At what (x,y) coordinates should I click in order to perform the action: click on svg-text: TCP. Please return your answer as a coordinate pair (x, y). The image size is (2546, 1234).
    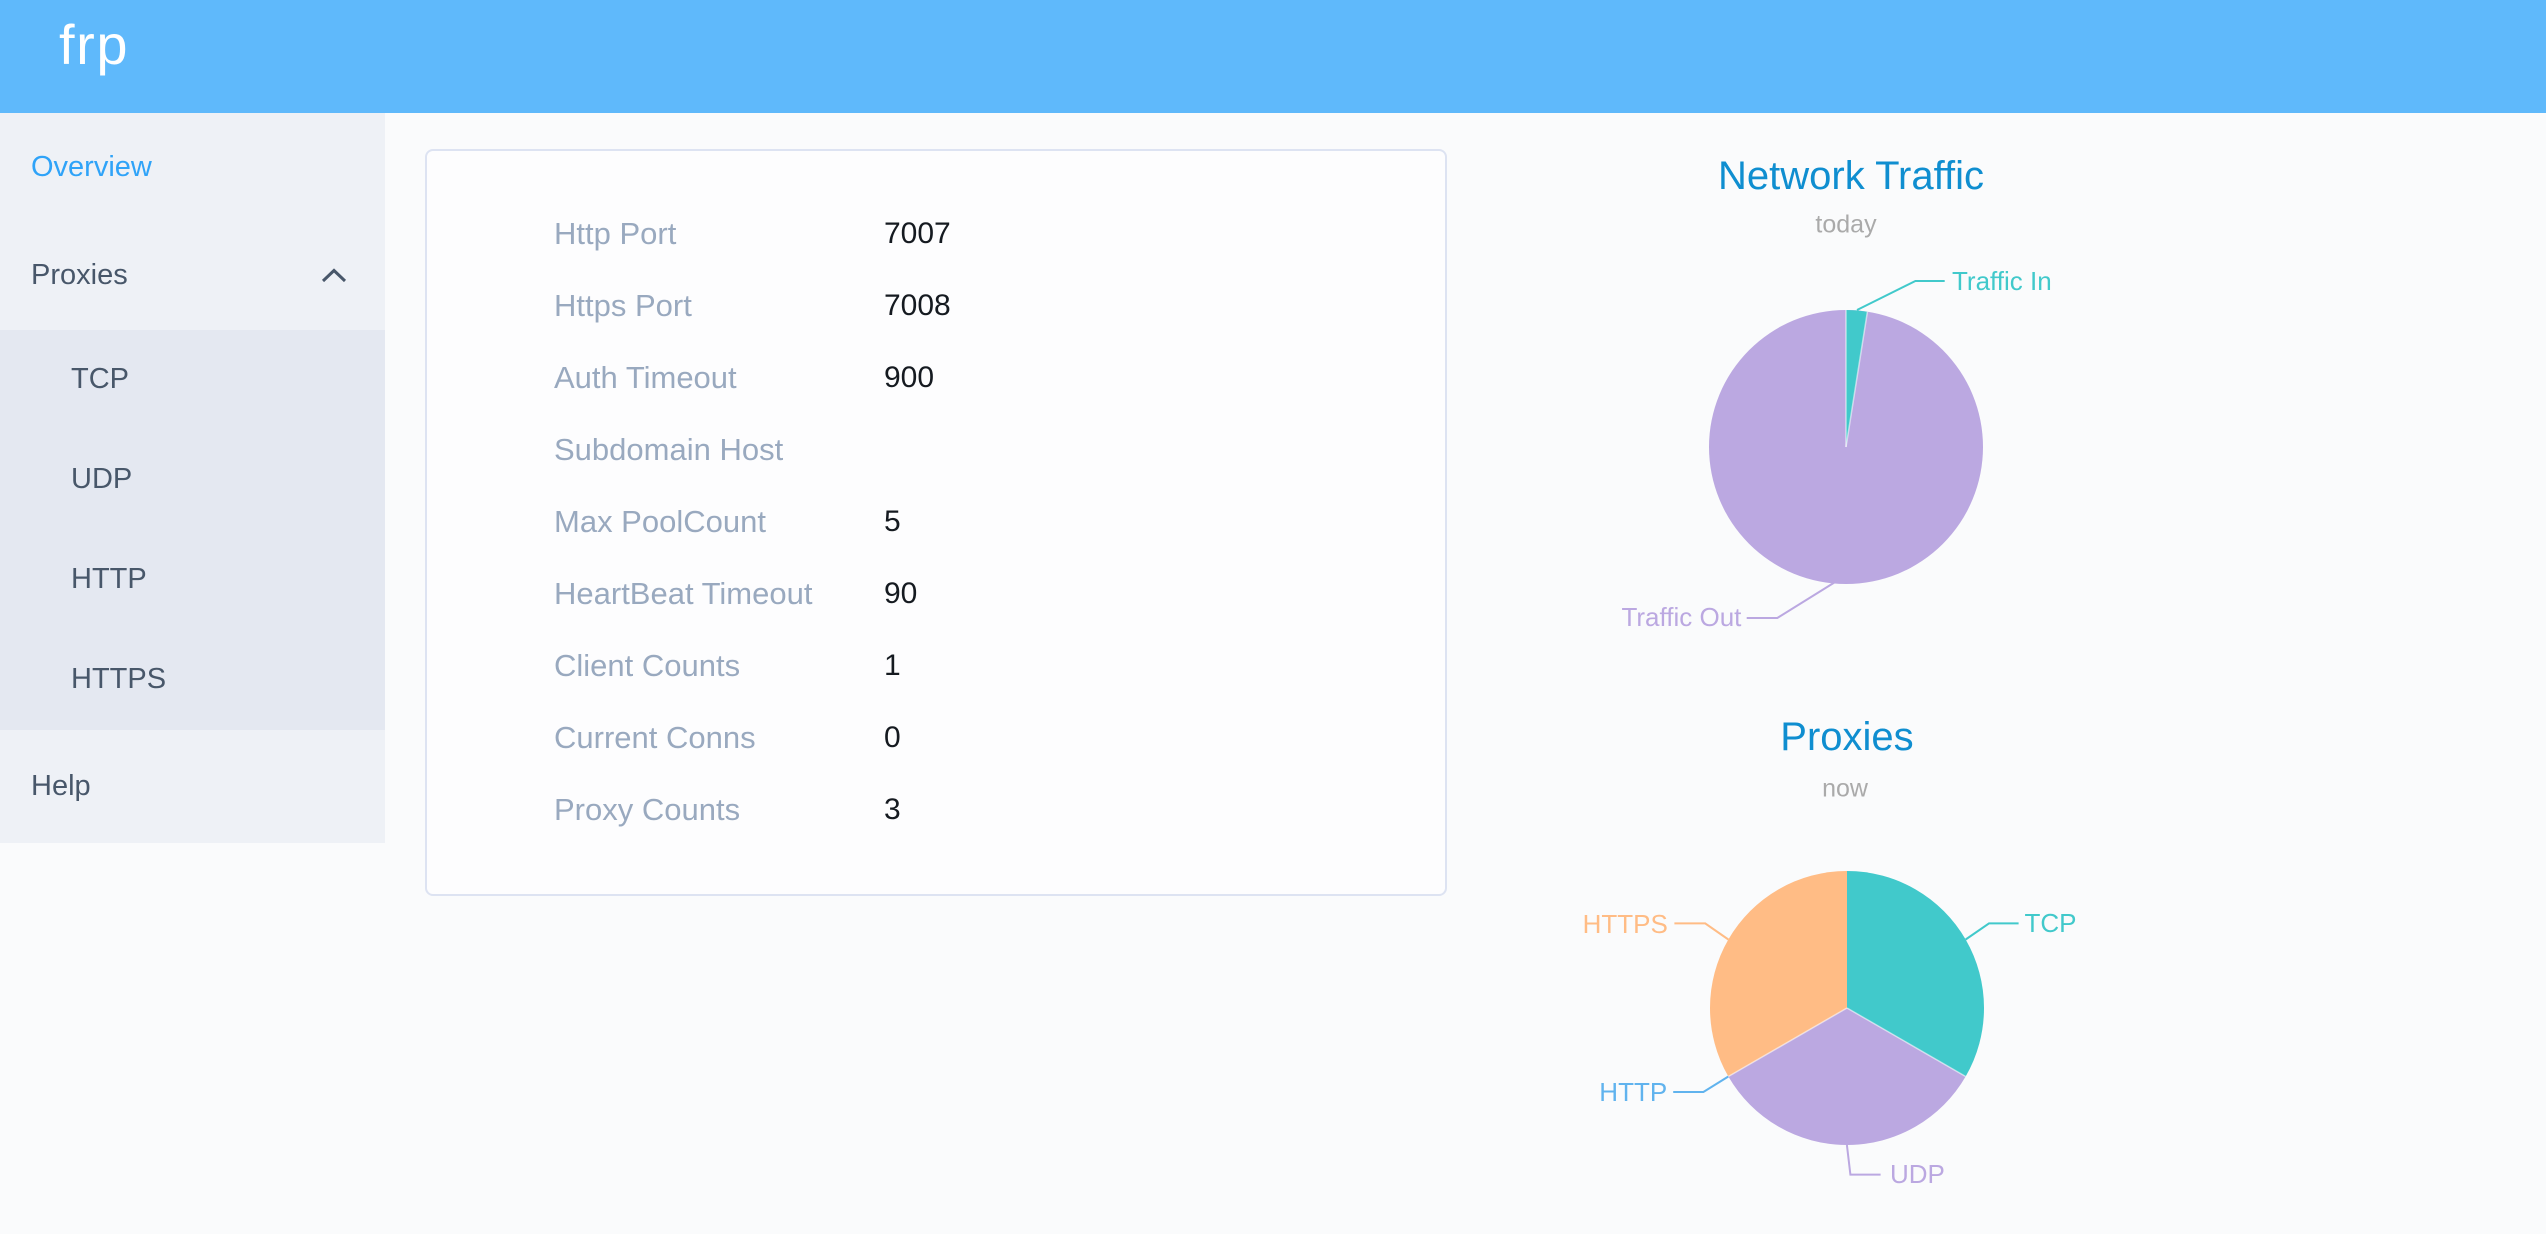
    Looking at the image, I should click on (2051, 923).